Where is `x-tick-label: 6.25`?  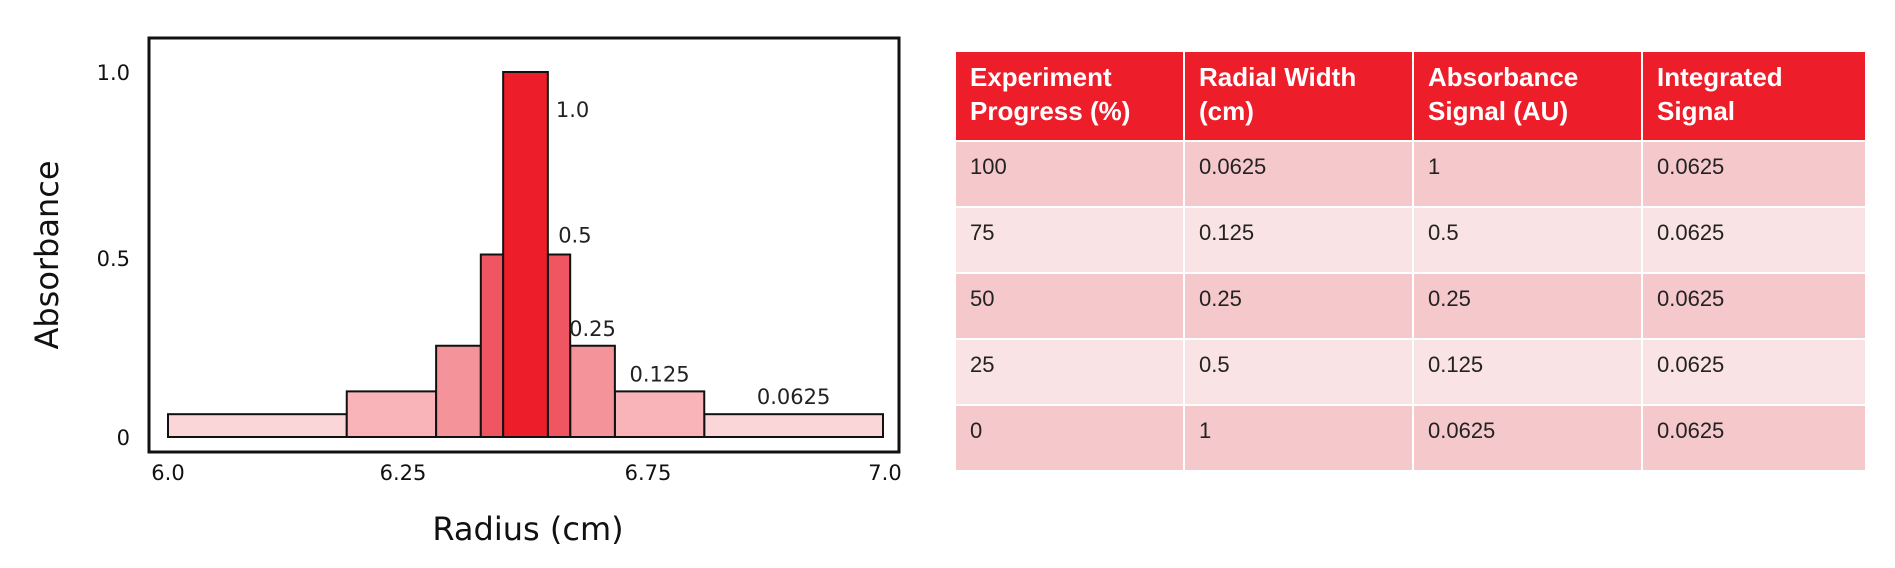 x-tick-label: 6.25 is located at coordinates (403, 473).